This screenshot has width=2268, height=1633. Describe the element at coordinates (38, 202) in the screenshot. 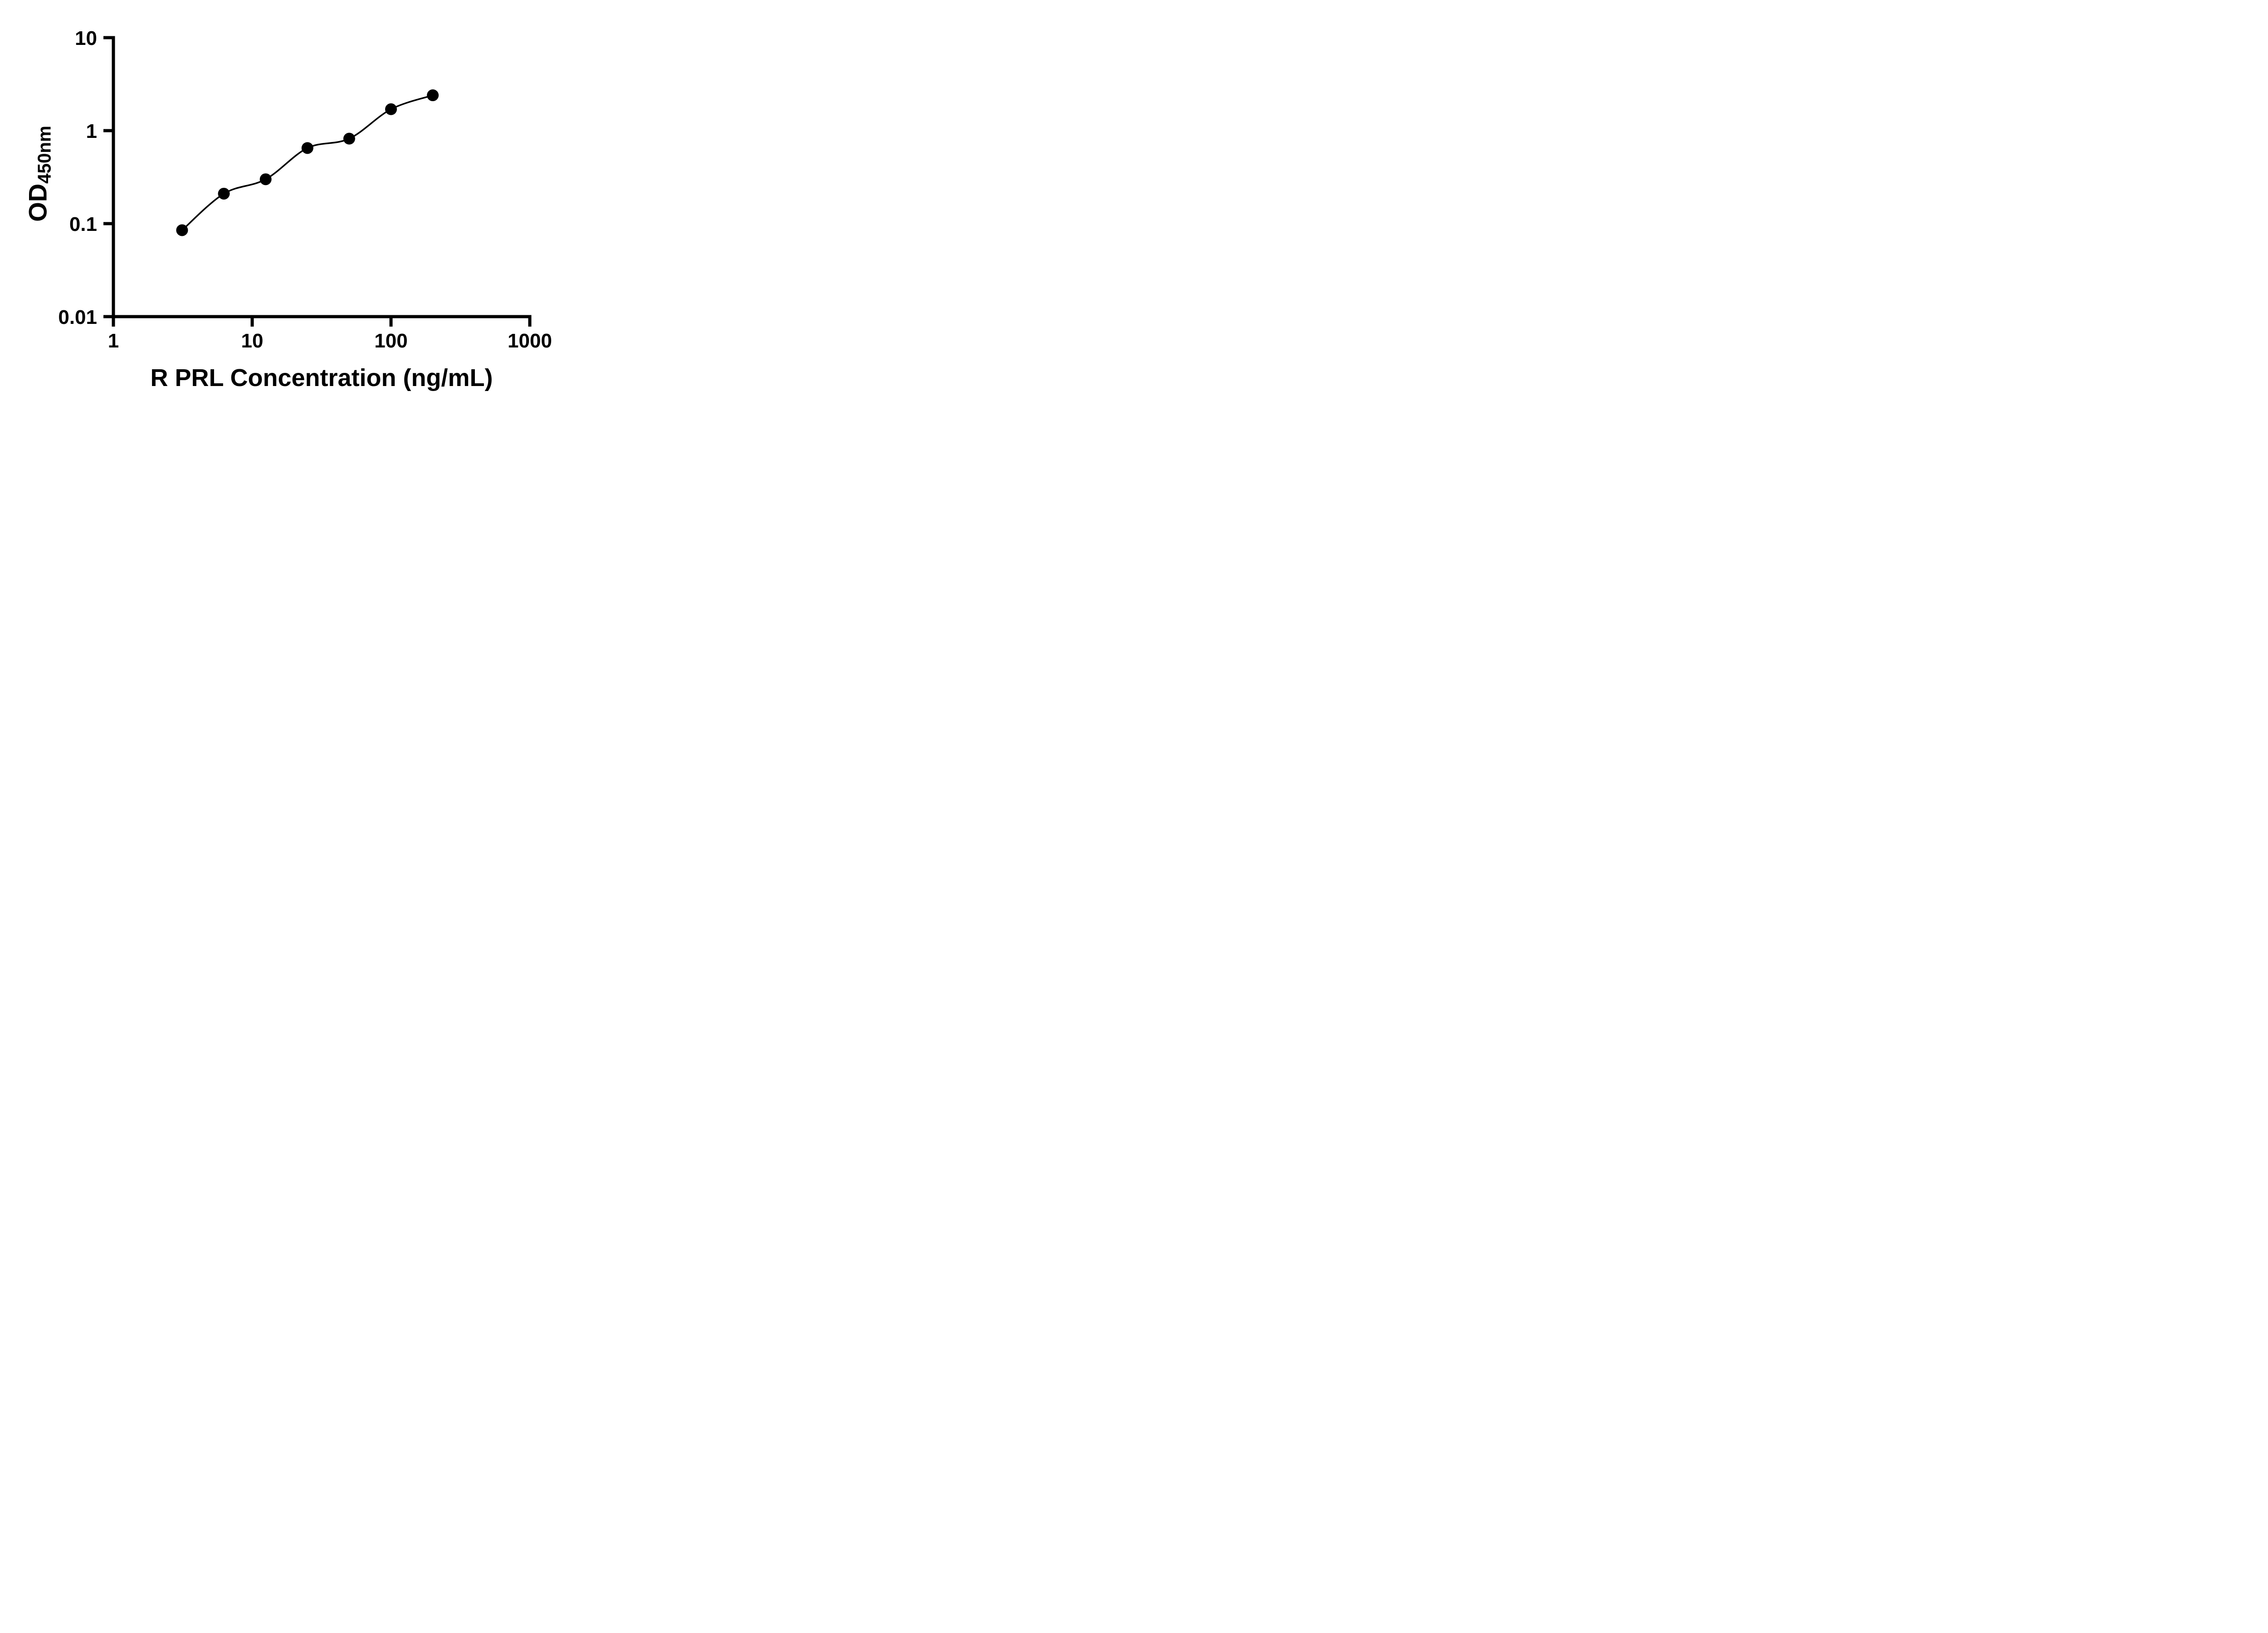

I see `y-axis-title-main: OD` at that location.